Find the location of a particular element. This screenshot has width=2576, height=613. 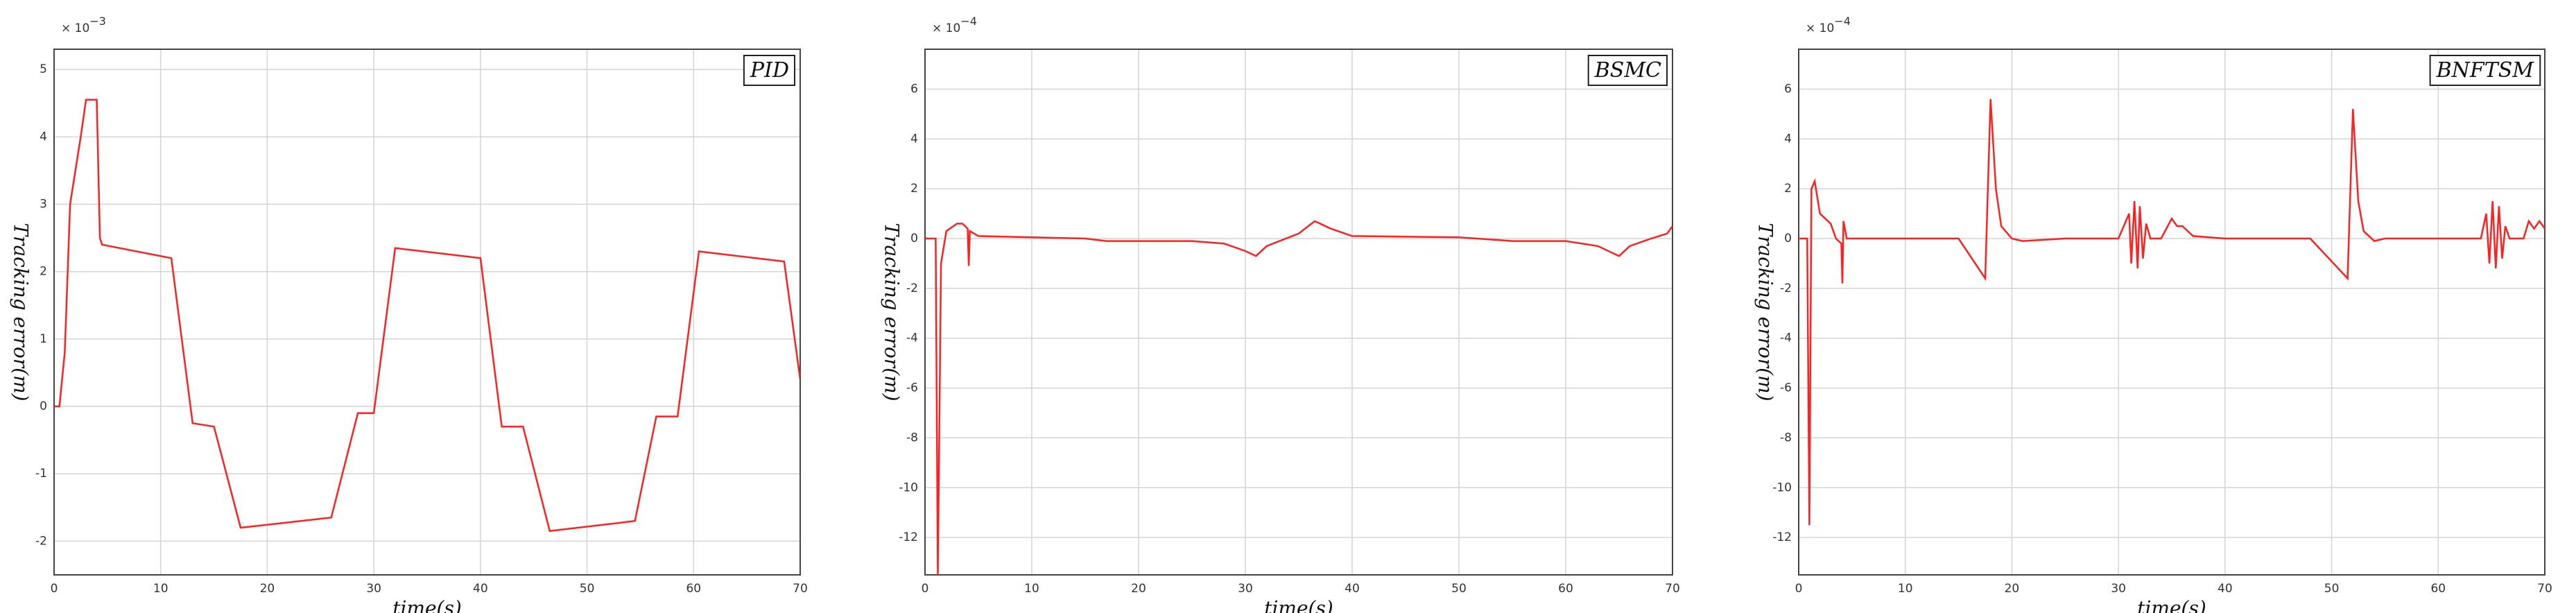

y-tick-label: 3 is located at coordinates (43, 204).